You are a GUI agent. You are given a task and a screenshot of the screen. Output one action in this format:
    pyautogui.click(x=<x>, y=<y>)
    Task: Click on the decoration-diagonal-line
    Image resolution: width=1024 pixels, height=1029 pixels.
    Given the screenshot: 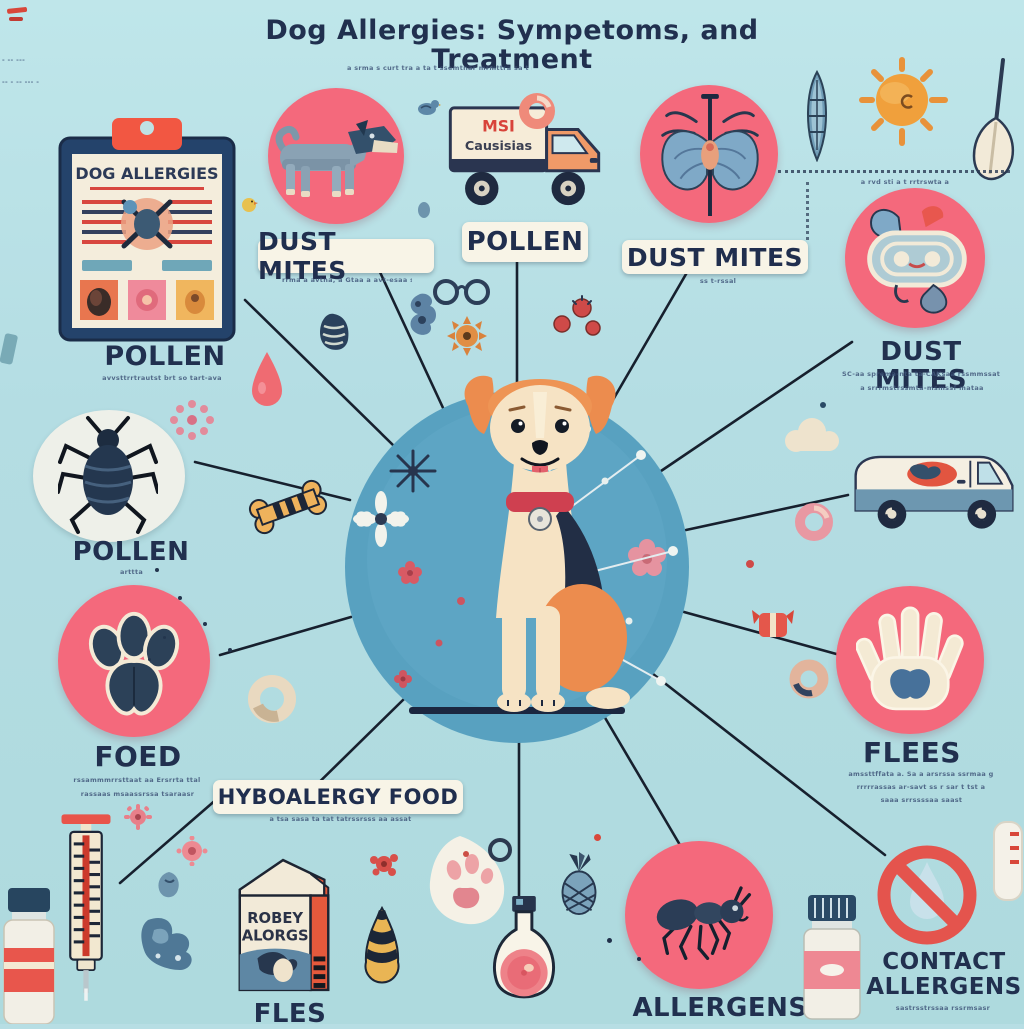 What is the action you would take?
    pyautogui.click(x=169, y=840)
    